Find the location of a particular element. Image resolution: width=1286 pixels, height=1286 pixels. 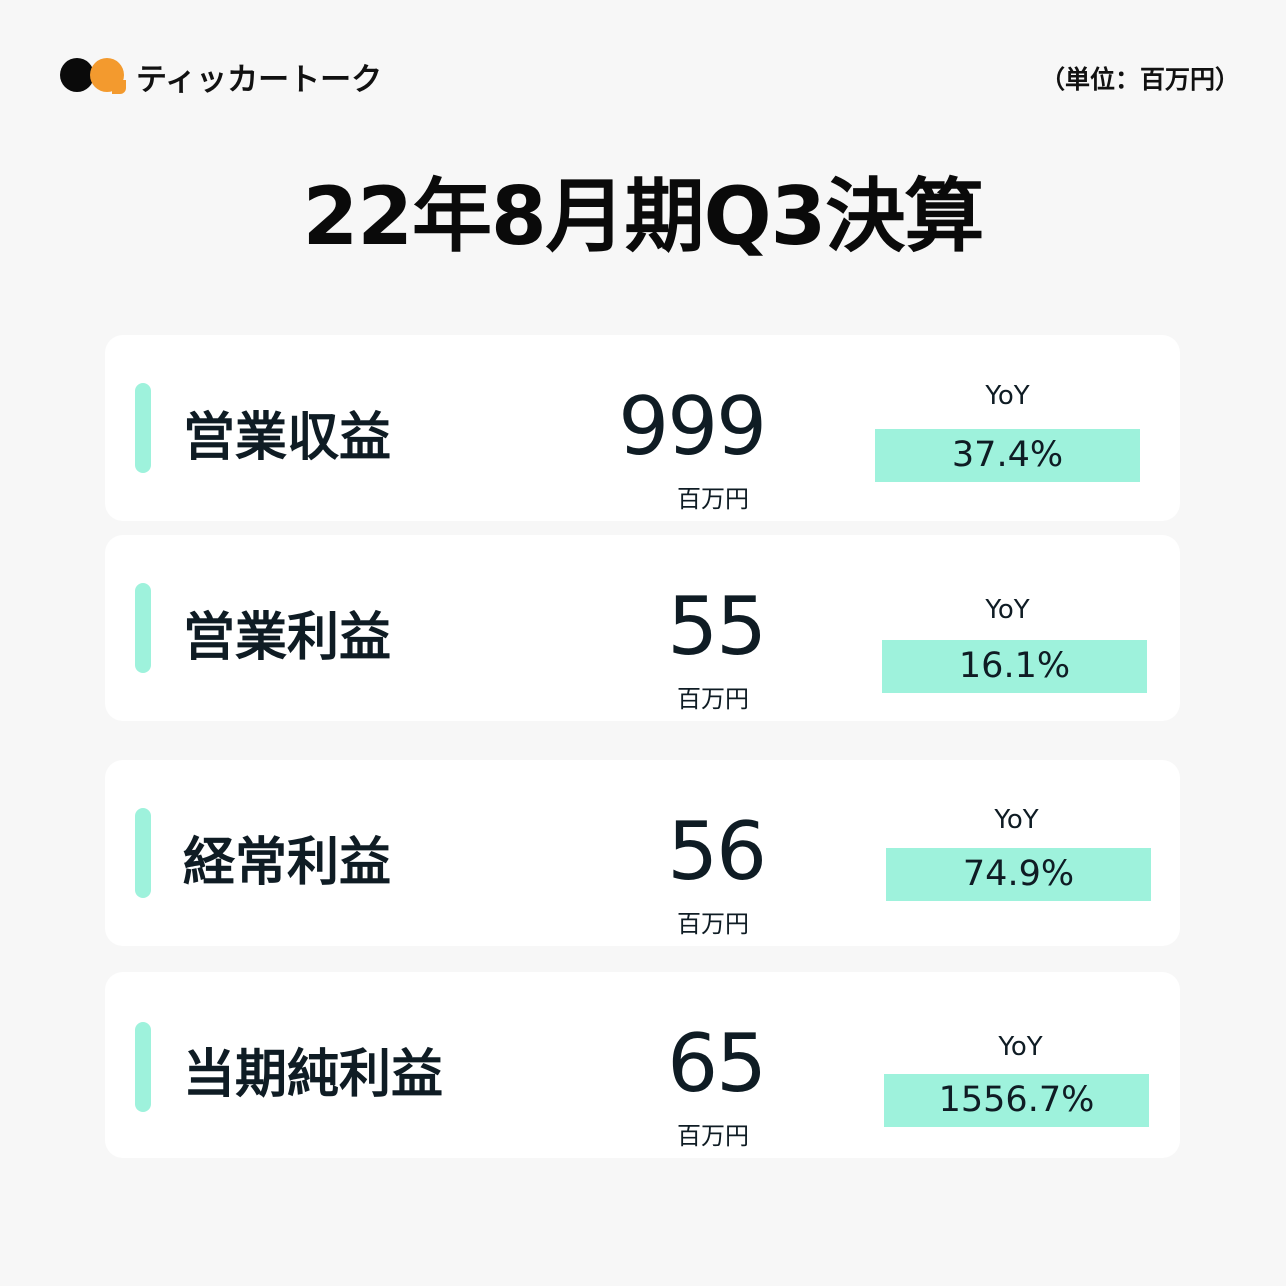

metric-card-operating-revenue: 営業収益 999 百万円 YoY 37.4% is located at coordinates (642, 428).